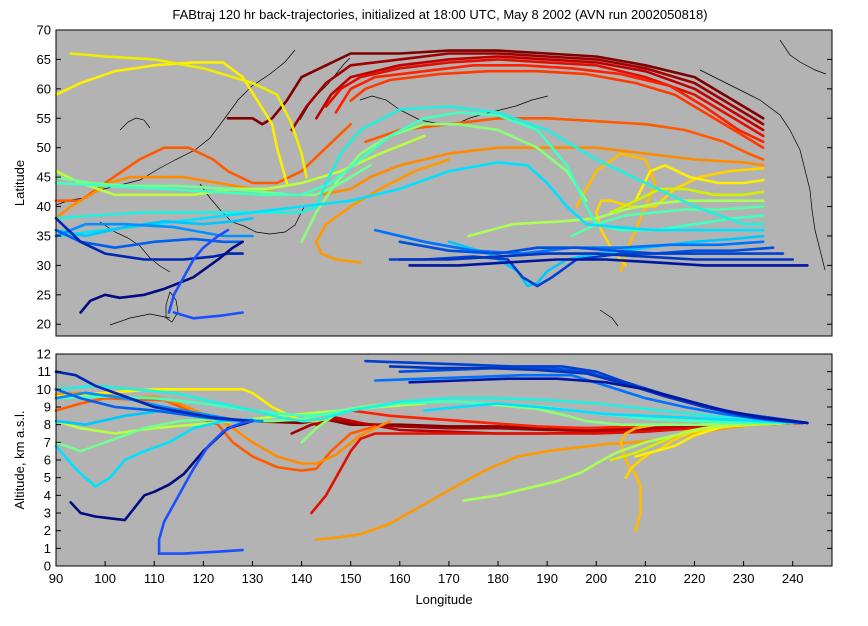  What do you see at coordinates (44, 354) in the screenshot?
I see `altitude-y-tick-label: 12` at bounding box center [44, 354].